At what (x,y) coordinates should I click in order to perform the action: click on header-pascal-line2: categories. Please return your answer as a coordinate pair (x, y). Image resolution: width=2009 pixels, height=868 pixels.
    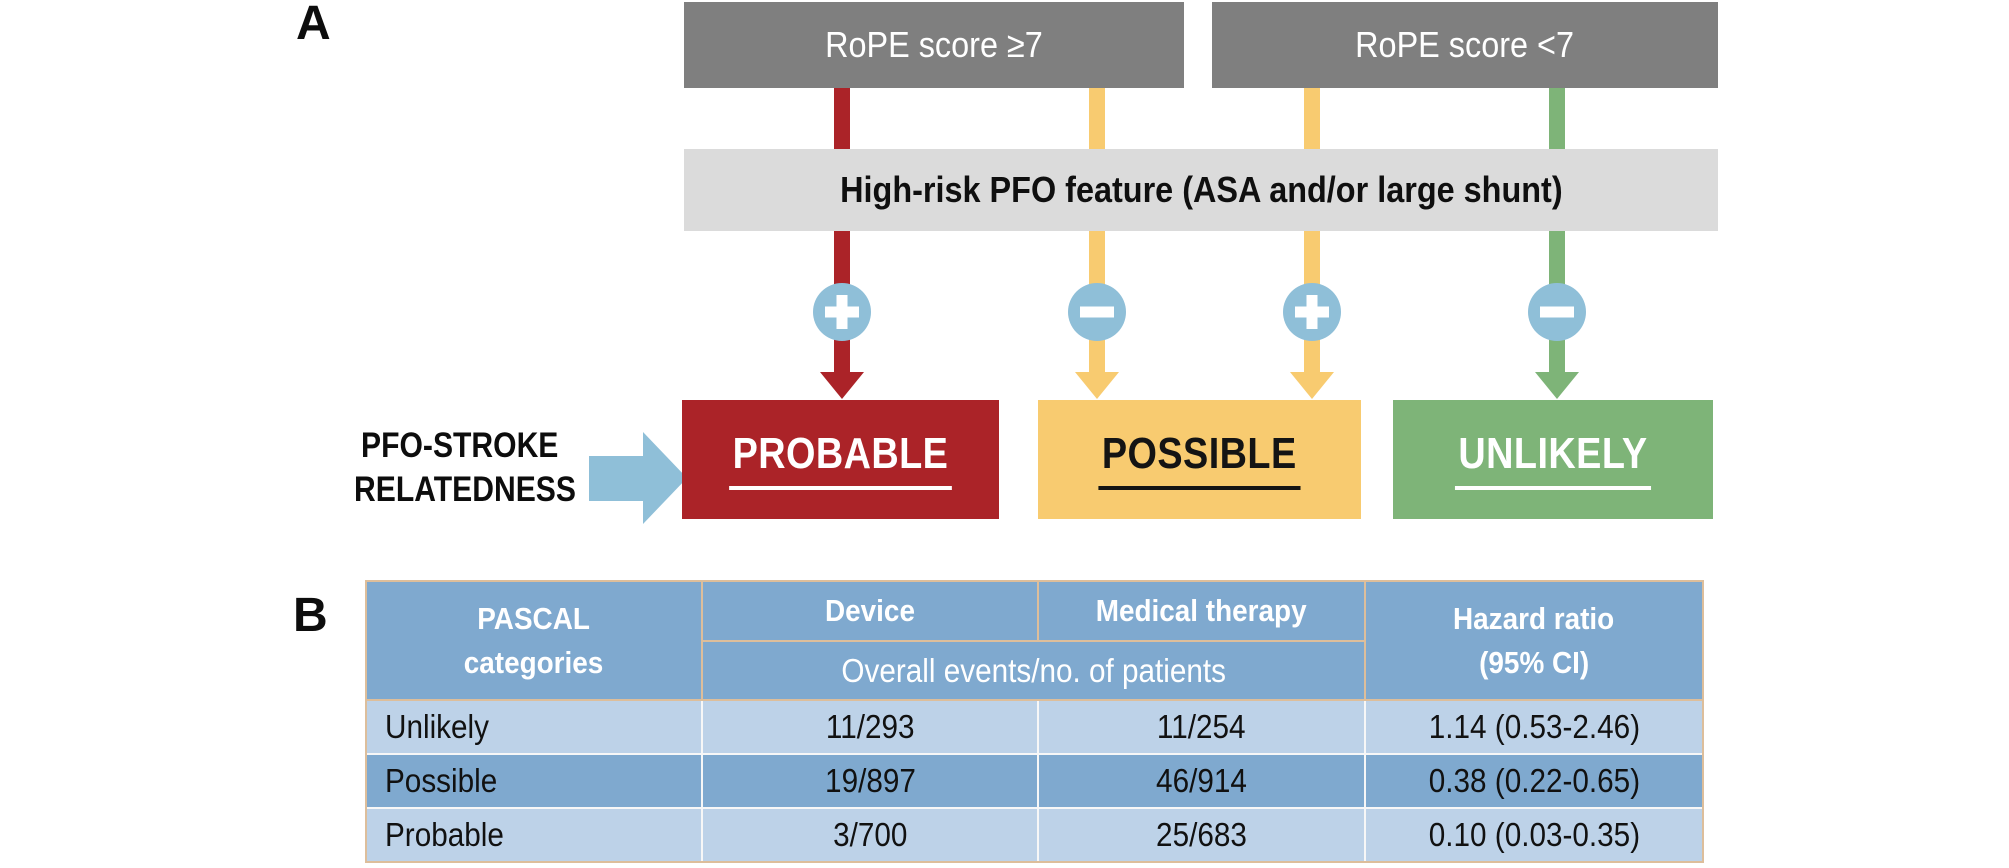
    Looking at the image, I should click on (534, 662).